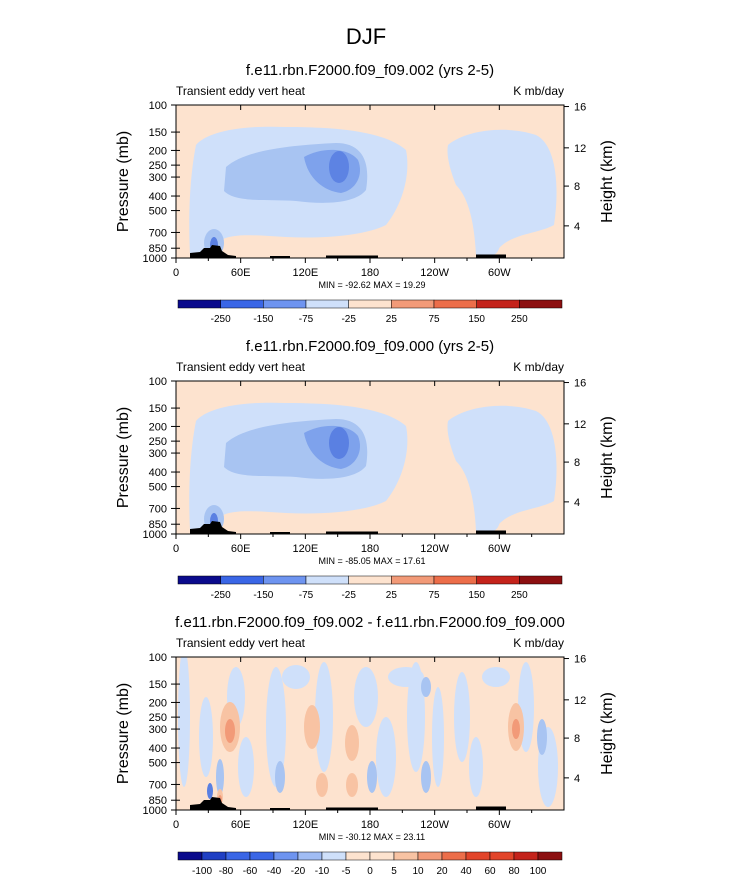  What do you see at coordinates (158, 764) in the screenshot?
I see `y-tick-label: 500` at bounding box center [158, 764].